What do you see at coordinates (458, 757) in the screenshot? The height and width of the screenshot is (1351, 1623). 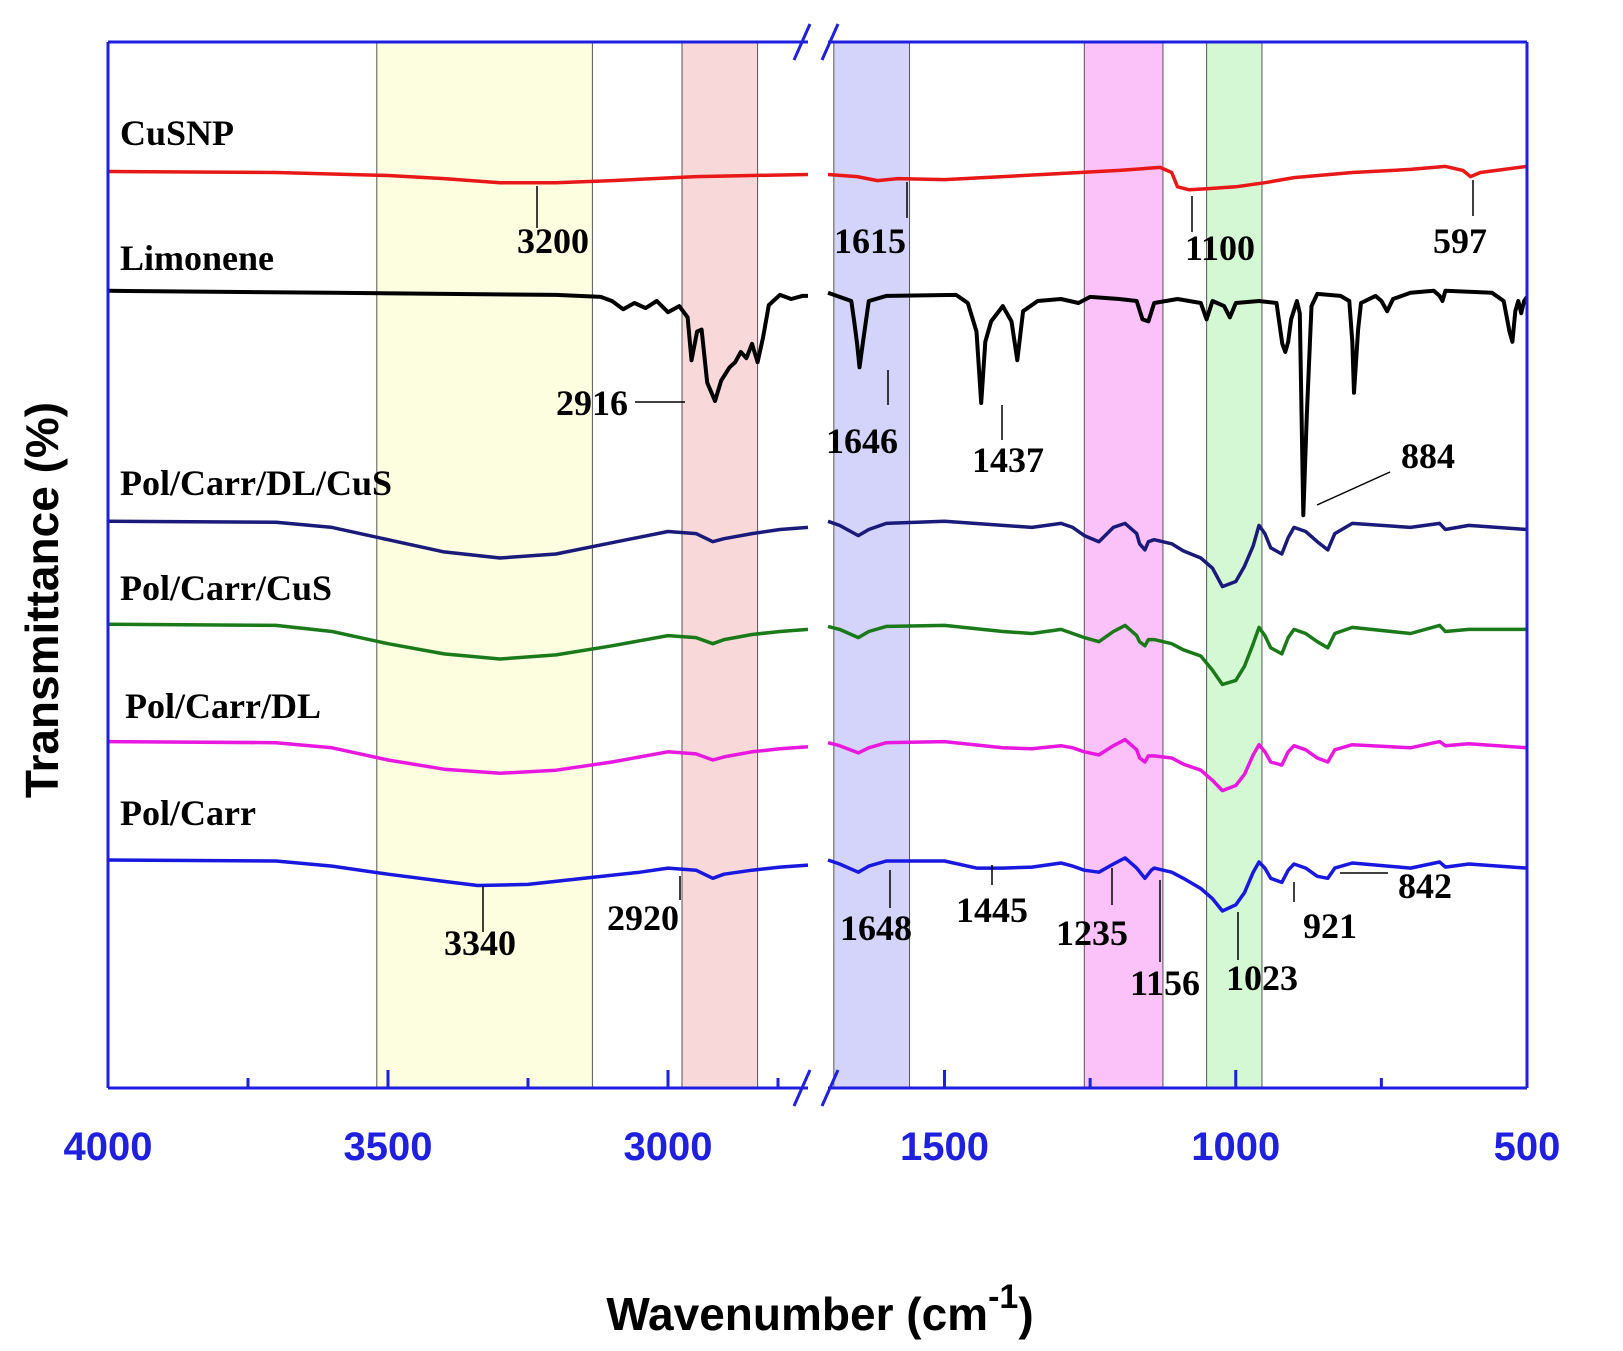 I see `series-line-4-left` at bounding box center [458, 757].